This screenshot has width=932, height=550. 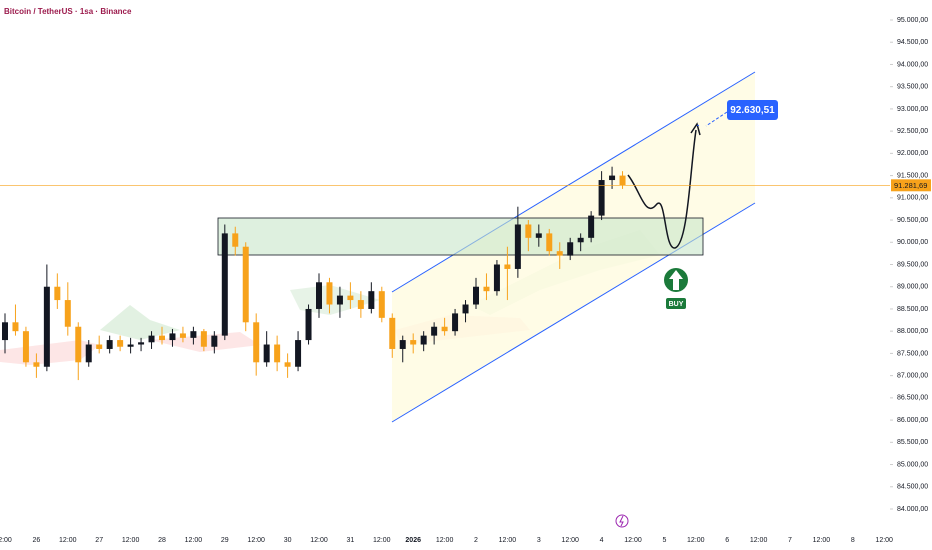 What do you see at coordinates (664, 540) in the screenshot?
I see `x-tick-label: 5` at bounding box center [664, 540].